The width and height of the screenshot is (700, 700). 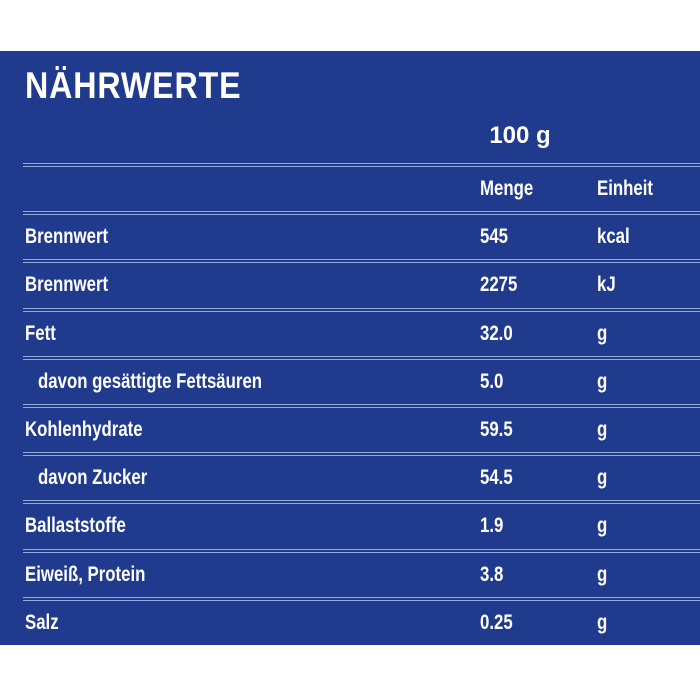 I want to click on row-value: 0.25, so click(x=496, y=622).